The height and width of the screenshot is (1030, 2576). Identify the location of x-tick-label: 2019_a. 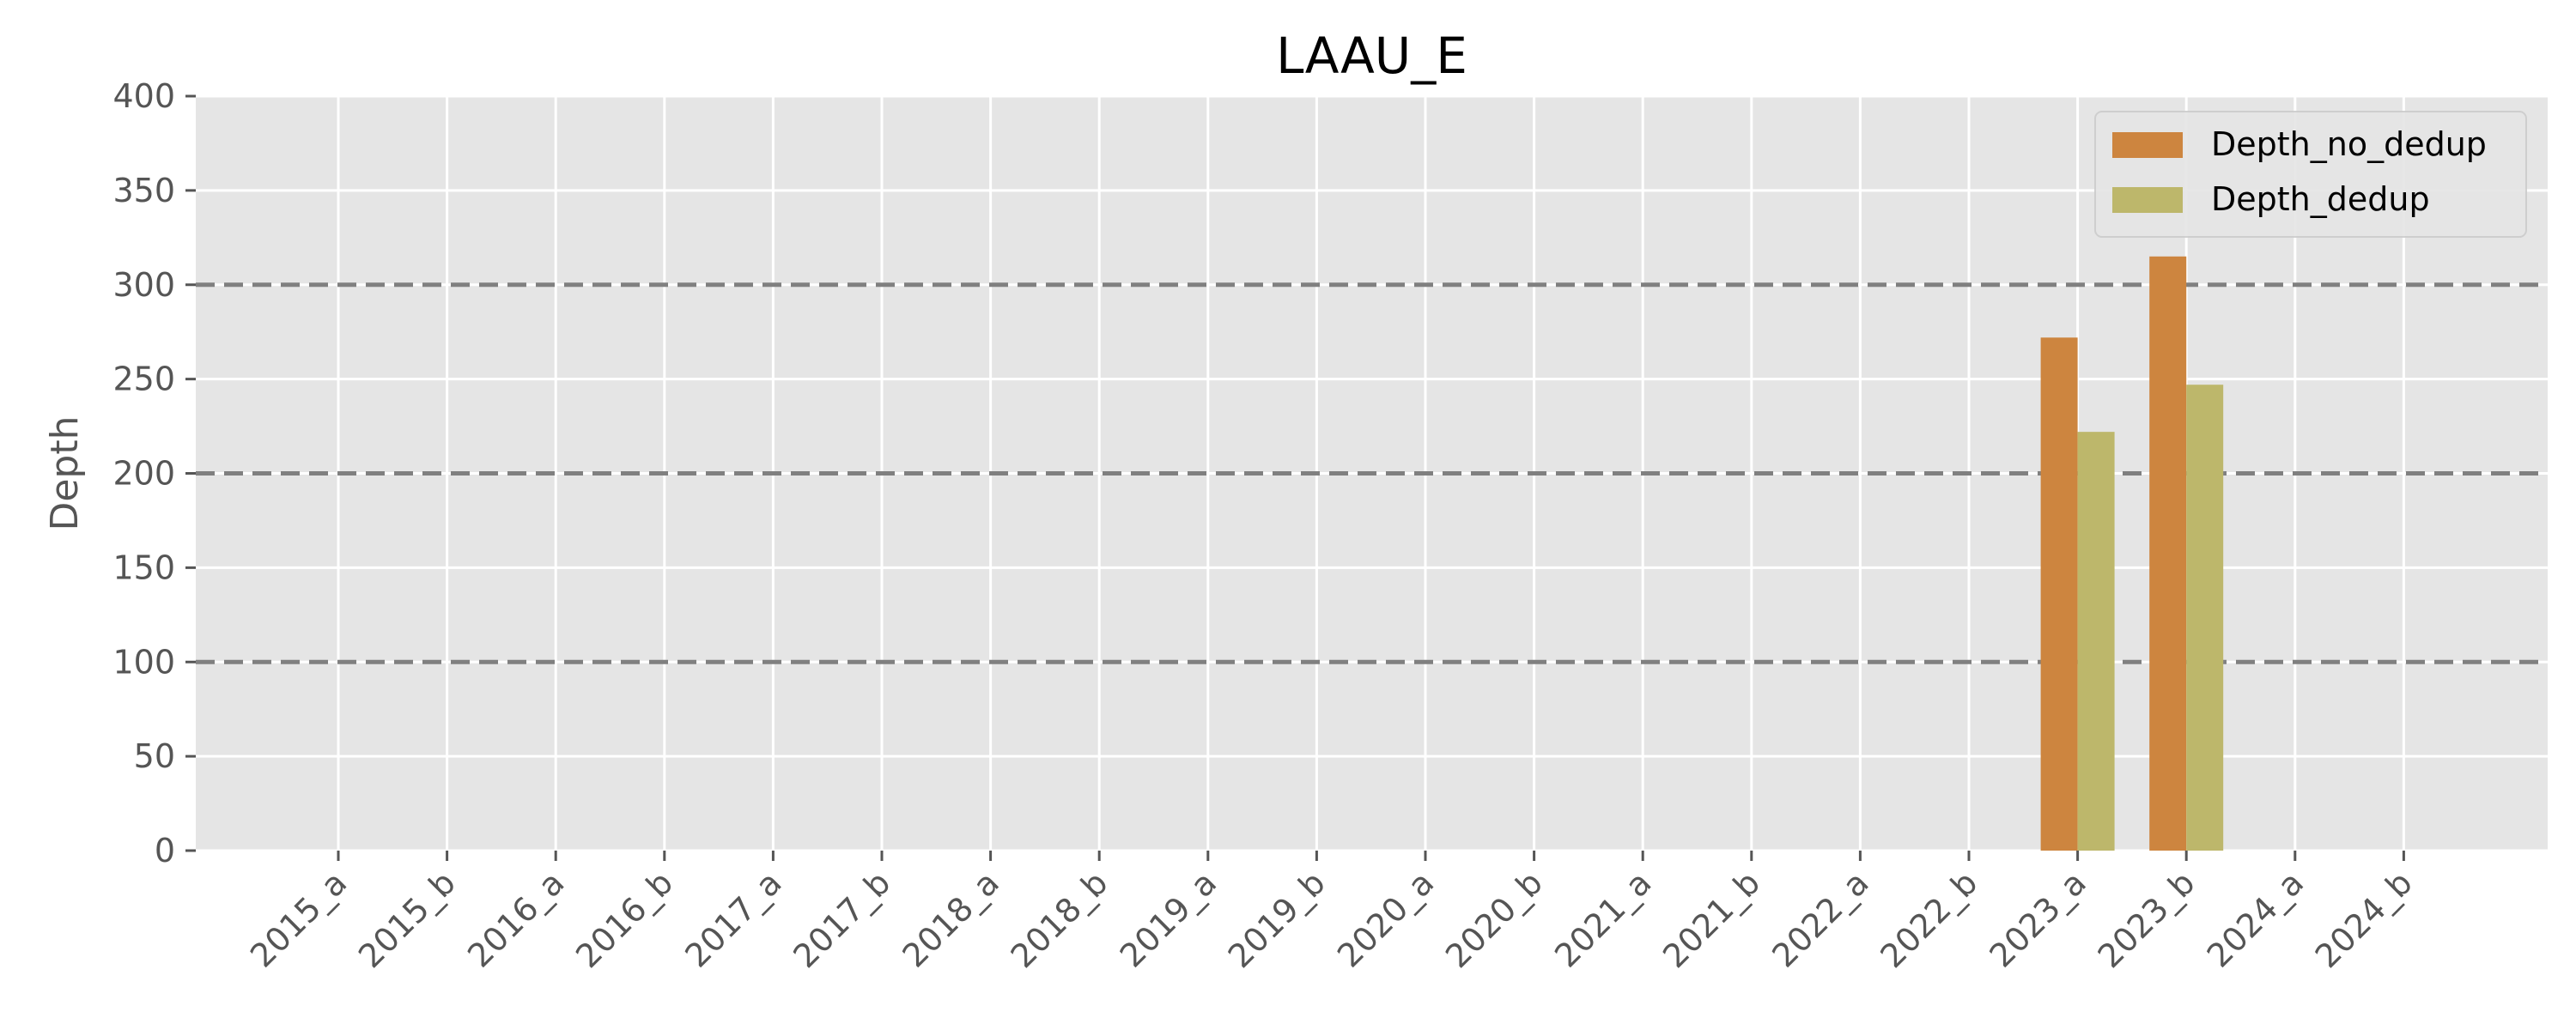
(1169, 918).